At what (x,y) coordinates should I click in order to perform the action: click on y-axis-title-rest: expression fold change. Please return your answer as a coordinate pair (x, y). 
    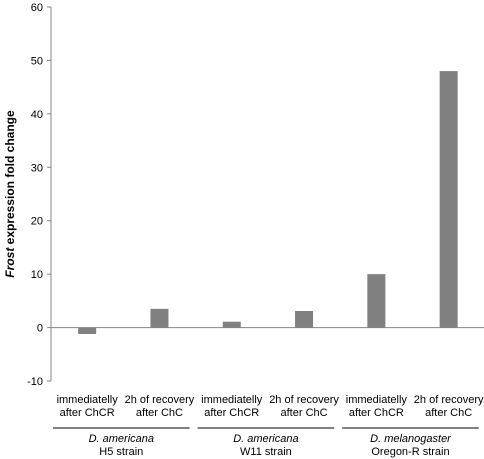
    Looking at the image, I should click on (10, 179).